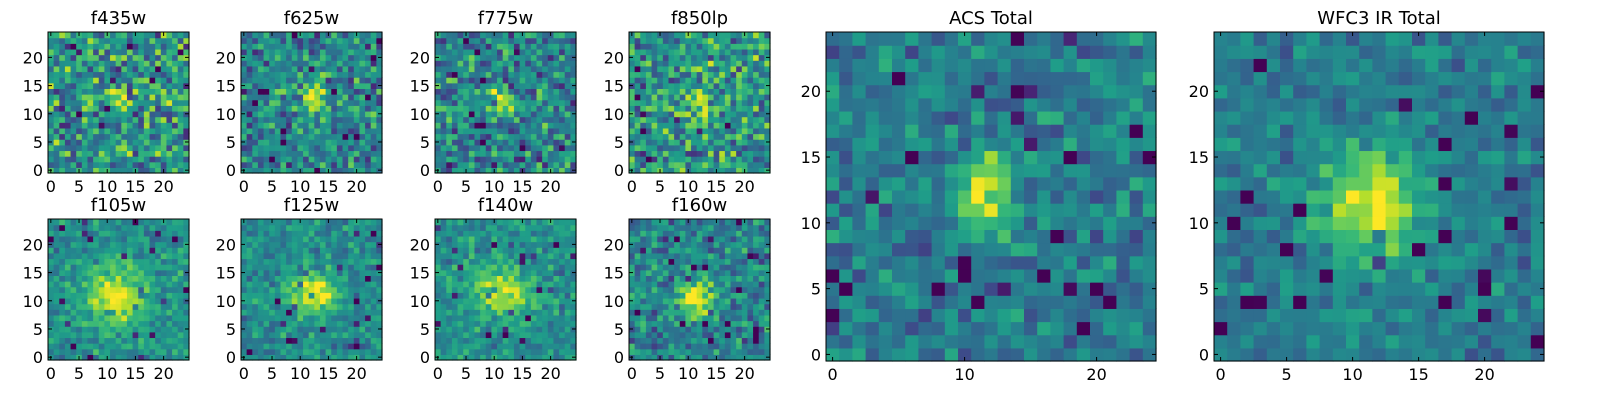 The height and width of the screenshot is (400, 1600). Describe the element at coordinates (226, 301) in the screenshot. I see `y-tick-label: 10` at that location.